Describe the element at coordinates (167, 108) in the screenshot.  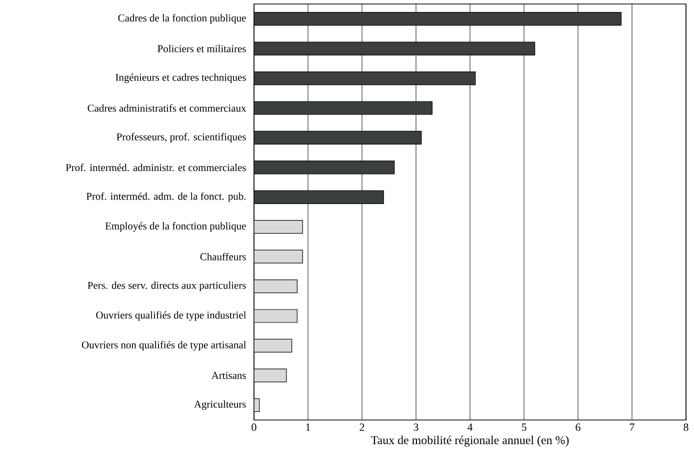
I see `y-tick-label: Cadres administratifs et commerciaux` at that location.